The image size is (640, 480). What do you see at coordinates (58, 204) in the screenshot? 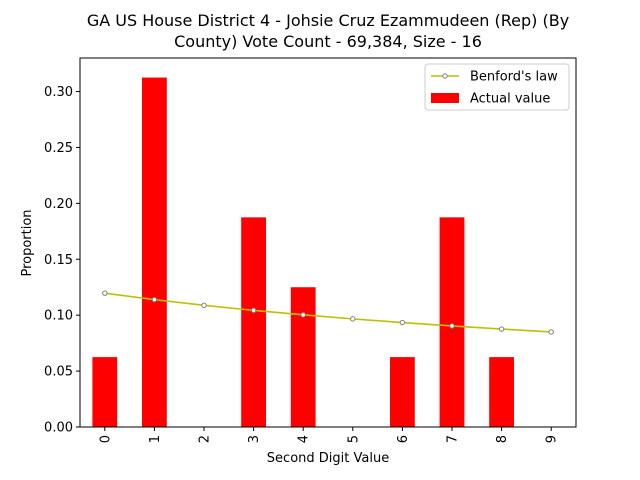
I see `y-tick-label-4: 0.20` at bounding box center [58, 204].